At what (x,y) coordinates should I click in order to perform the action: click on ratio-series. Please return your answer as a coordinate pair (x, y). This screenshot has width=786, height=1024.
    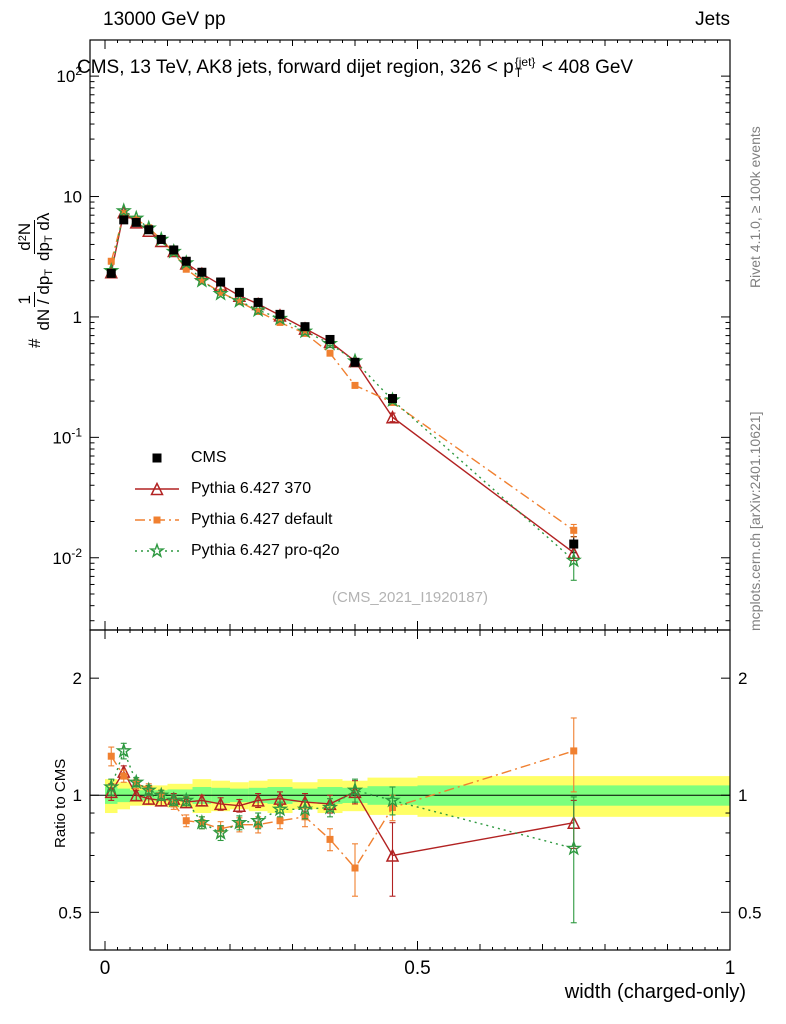
    Looking at the image, I should click on (342, 820).